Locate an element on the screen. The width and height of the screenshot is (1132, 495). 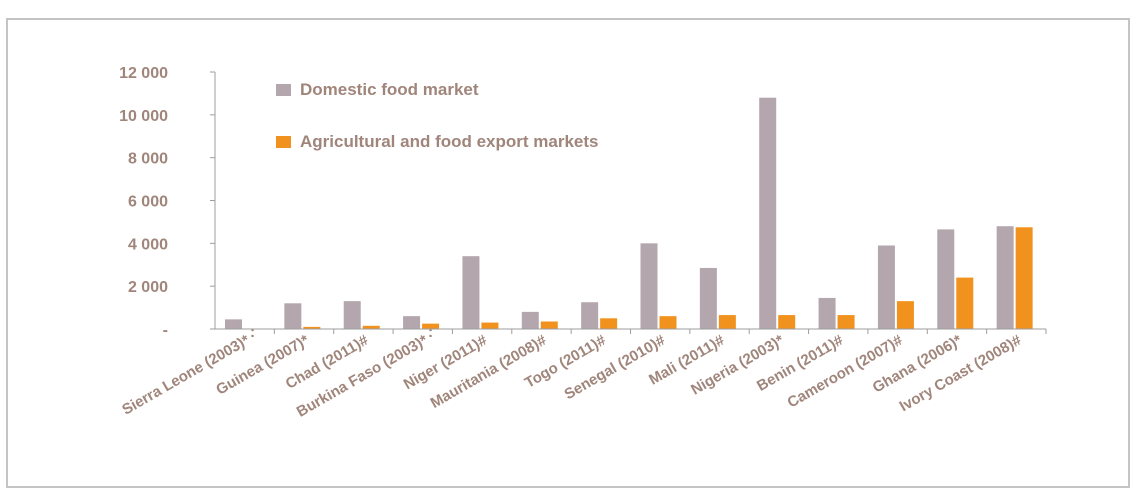
x-tick-label: Senegal (2010)# is located at coordinates (614, 367).